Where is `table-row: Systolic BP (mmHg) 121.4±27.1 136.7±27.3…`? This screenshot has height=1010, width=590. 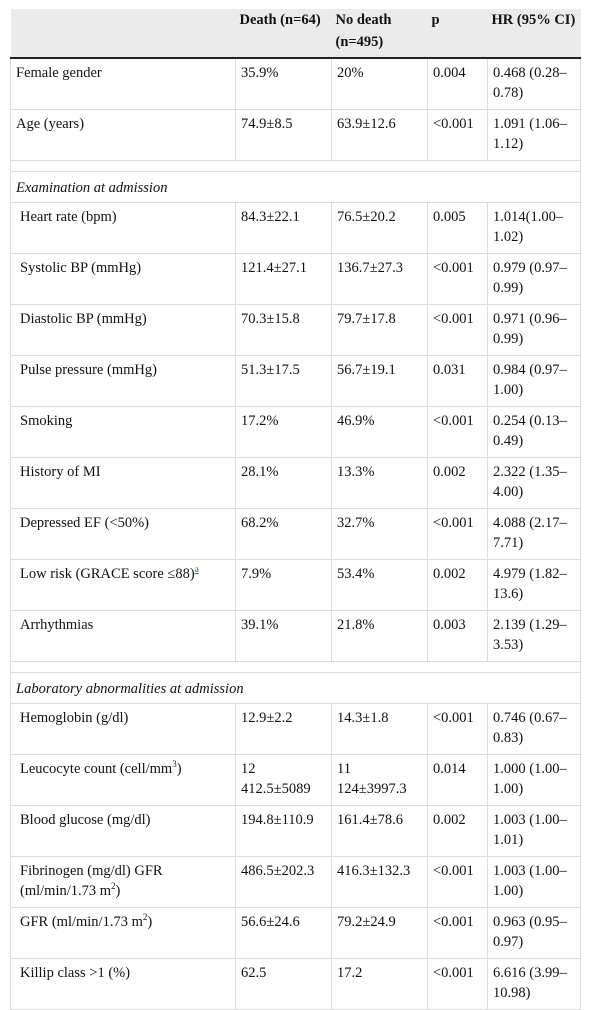
table-row: Systolic BP (mmHg) 121.4±27.1 136.7±27.3… is located at coordinates (295, 278).